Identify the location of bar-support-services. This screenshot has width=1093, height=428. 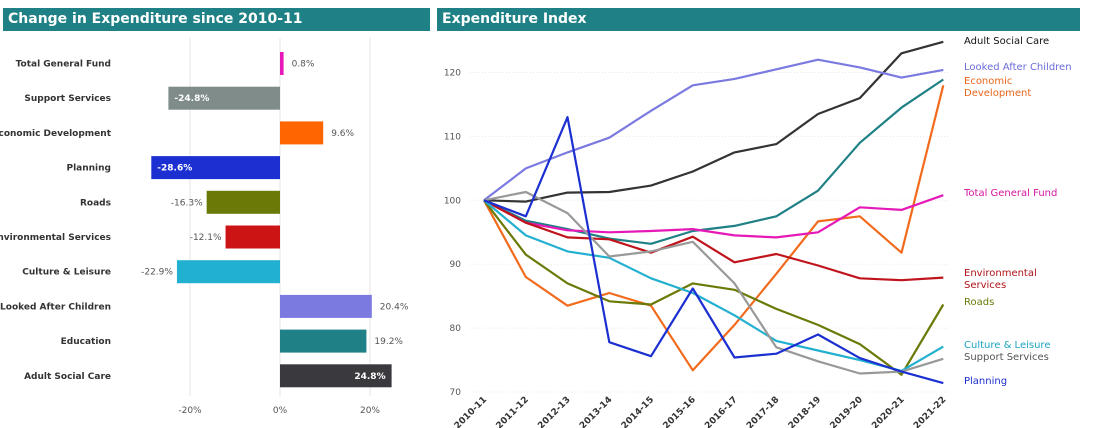
(224, 98).